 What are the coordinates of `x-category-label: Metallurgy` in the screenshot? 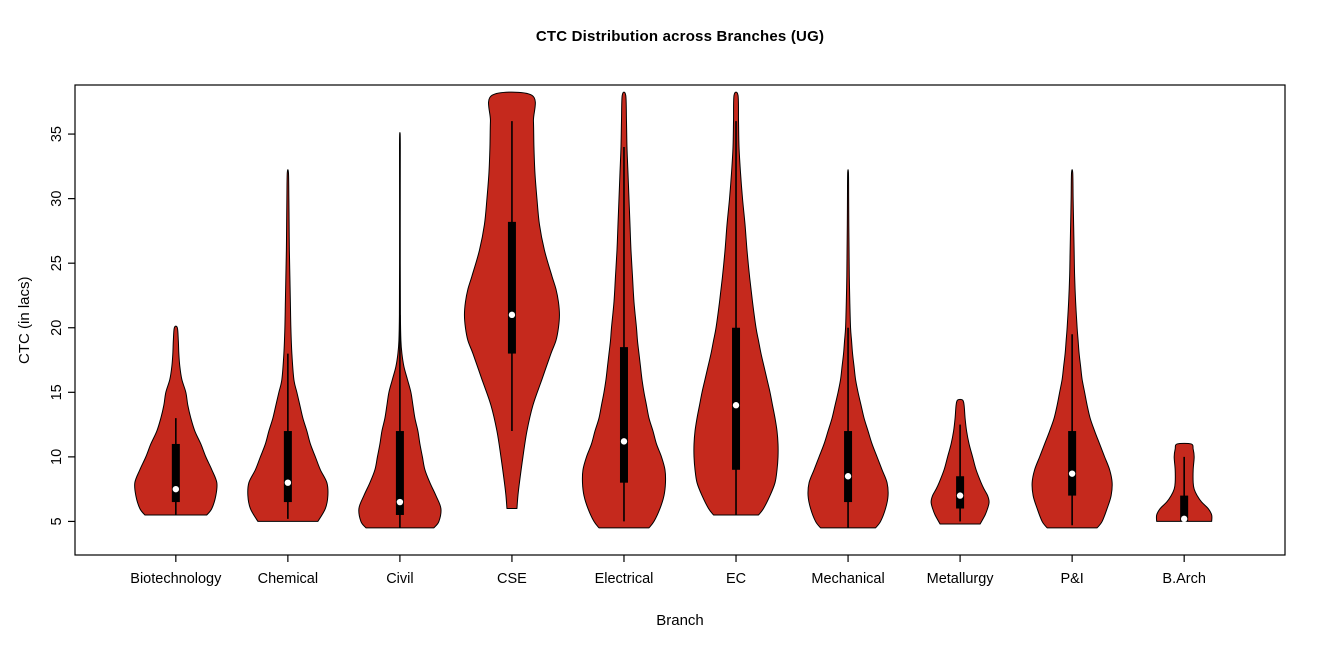 It's located at (961, 579).